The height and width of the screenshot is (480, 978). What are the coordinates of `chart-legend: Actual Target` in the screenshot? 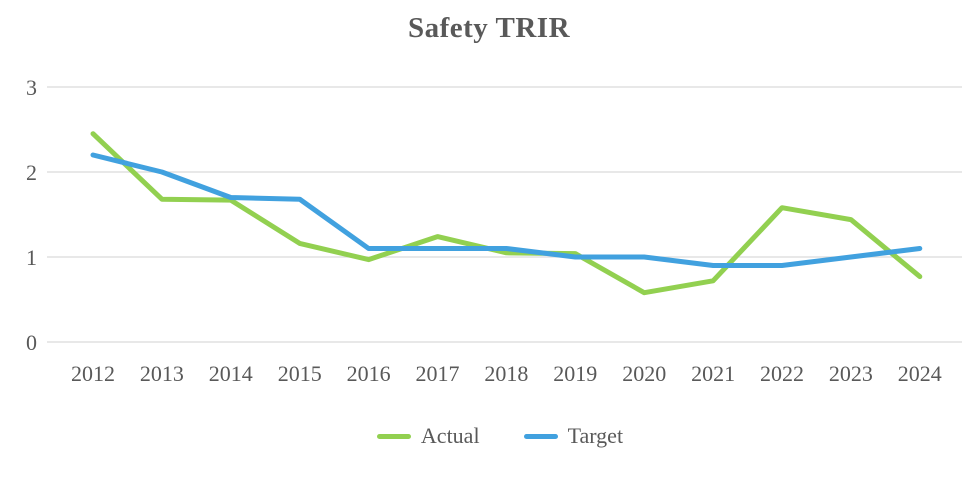 It's located at (494, 436).